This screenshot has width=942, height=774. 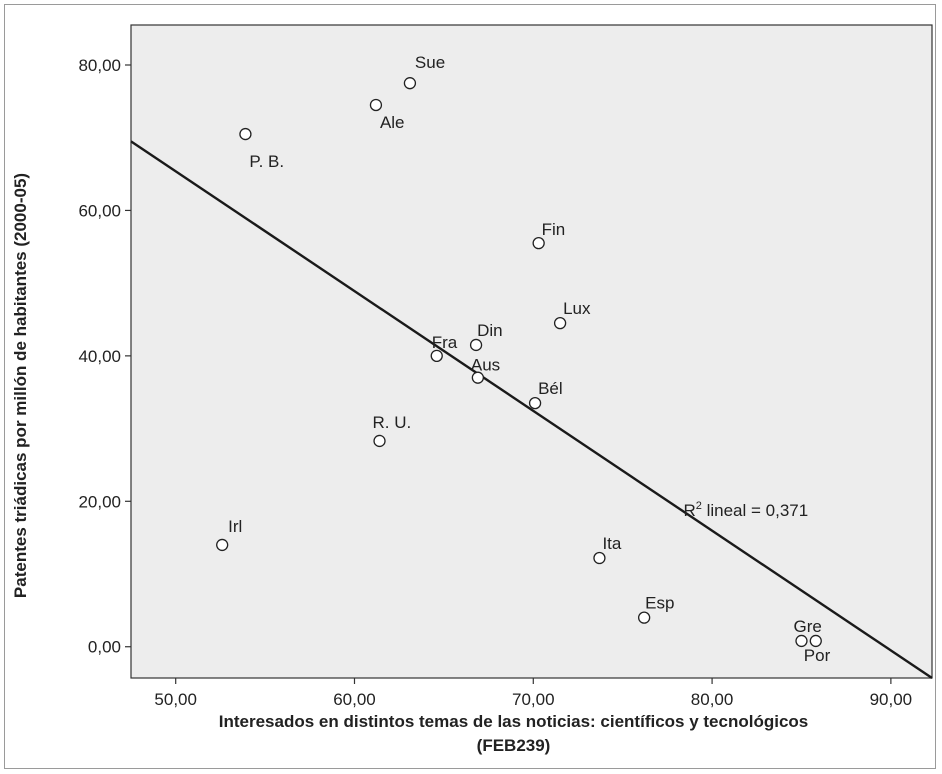 I want to click on point-label: Ale, so click(x=392, y=122).